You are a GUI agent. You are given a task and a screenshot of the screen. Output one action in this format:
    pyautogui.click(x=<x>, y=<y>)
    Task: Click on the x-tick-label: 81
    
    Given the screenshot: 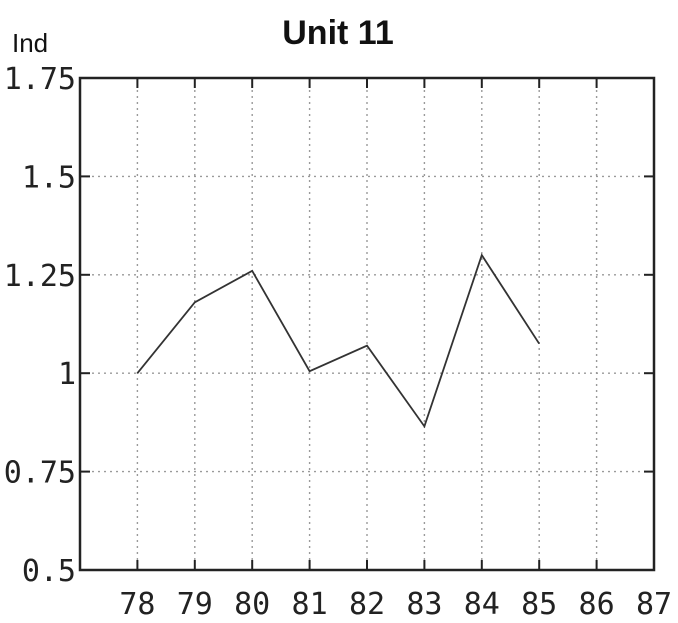 What is the action you would take?
    pyautogui.click(x=310, y=604)
    